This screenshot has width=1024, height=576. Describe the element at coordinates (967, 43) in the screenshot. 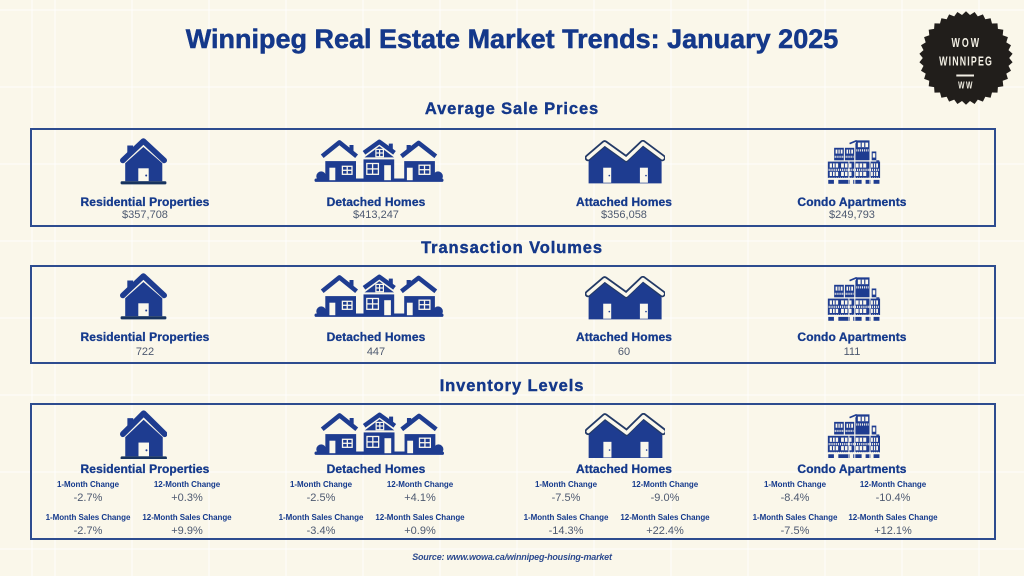

I see `svg-text: WOW` at that location.